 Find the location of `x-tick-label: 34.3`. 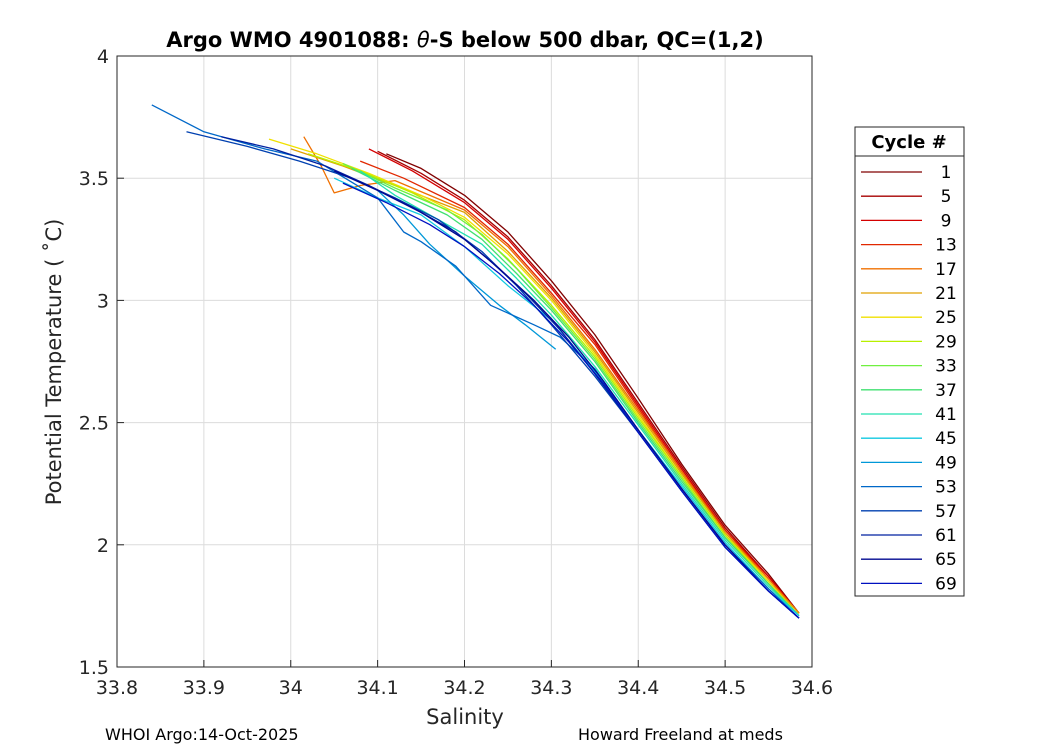

x-tick-label: 34.3 is located at coordinates (551, 688).